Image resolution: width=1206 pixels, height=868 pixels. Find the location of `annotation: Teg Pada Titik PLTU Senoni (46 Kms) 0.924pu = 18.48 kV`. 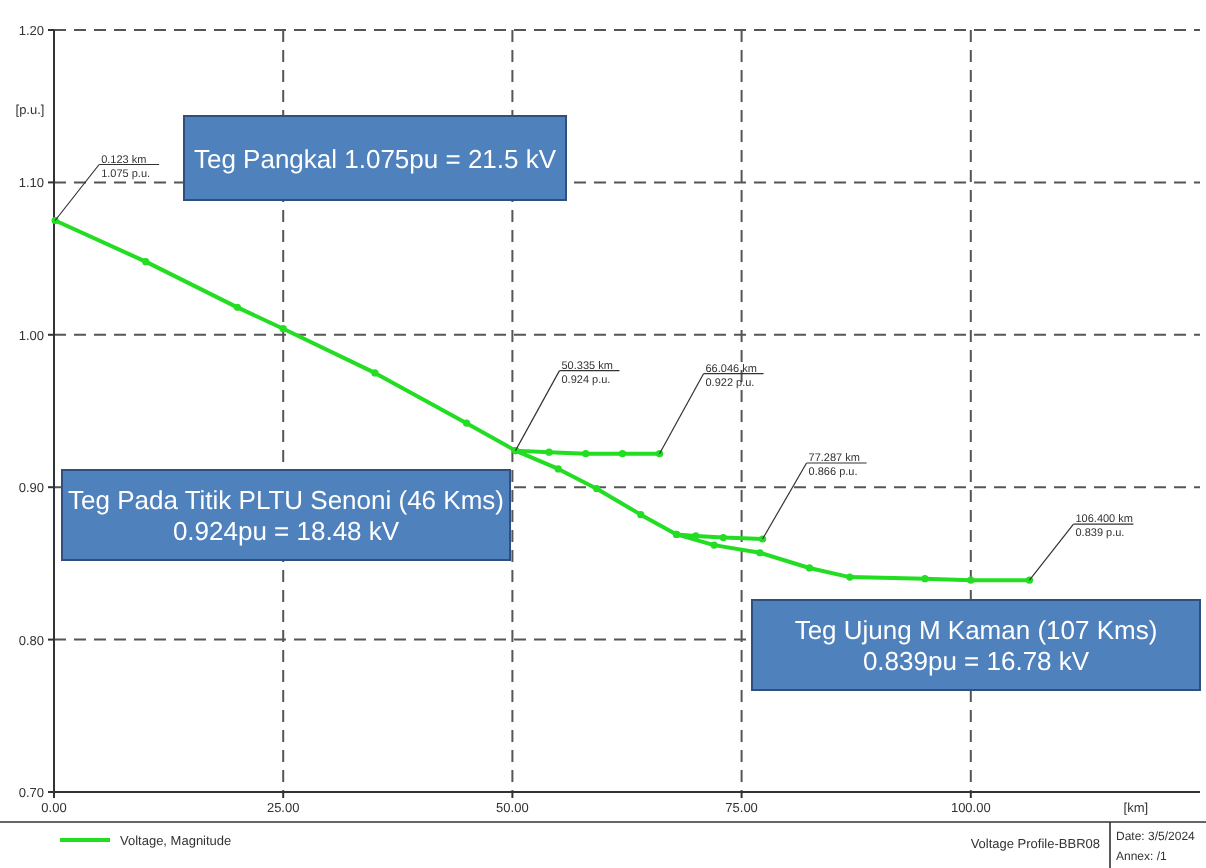

annotation: Teg Pada Titik PLTU Senoni (46 Kms) 0.924pu = 18.48 kV is located at coordinates (286, 516).